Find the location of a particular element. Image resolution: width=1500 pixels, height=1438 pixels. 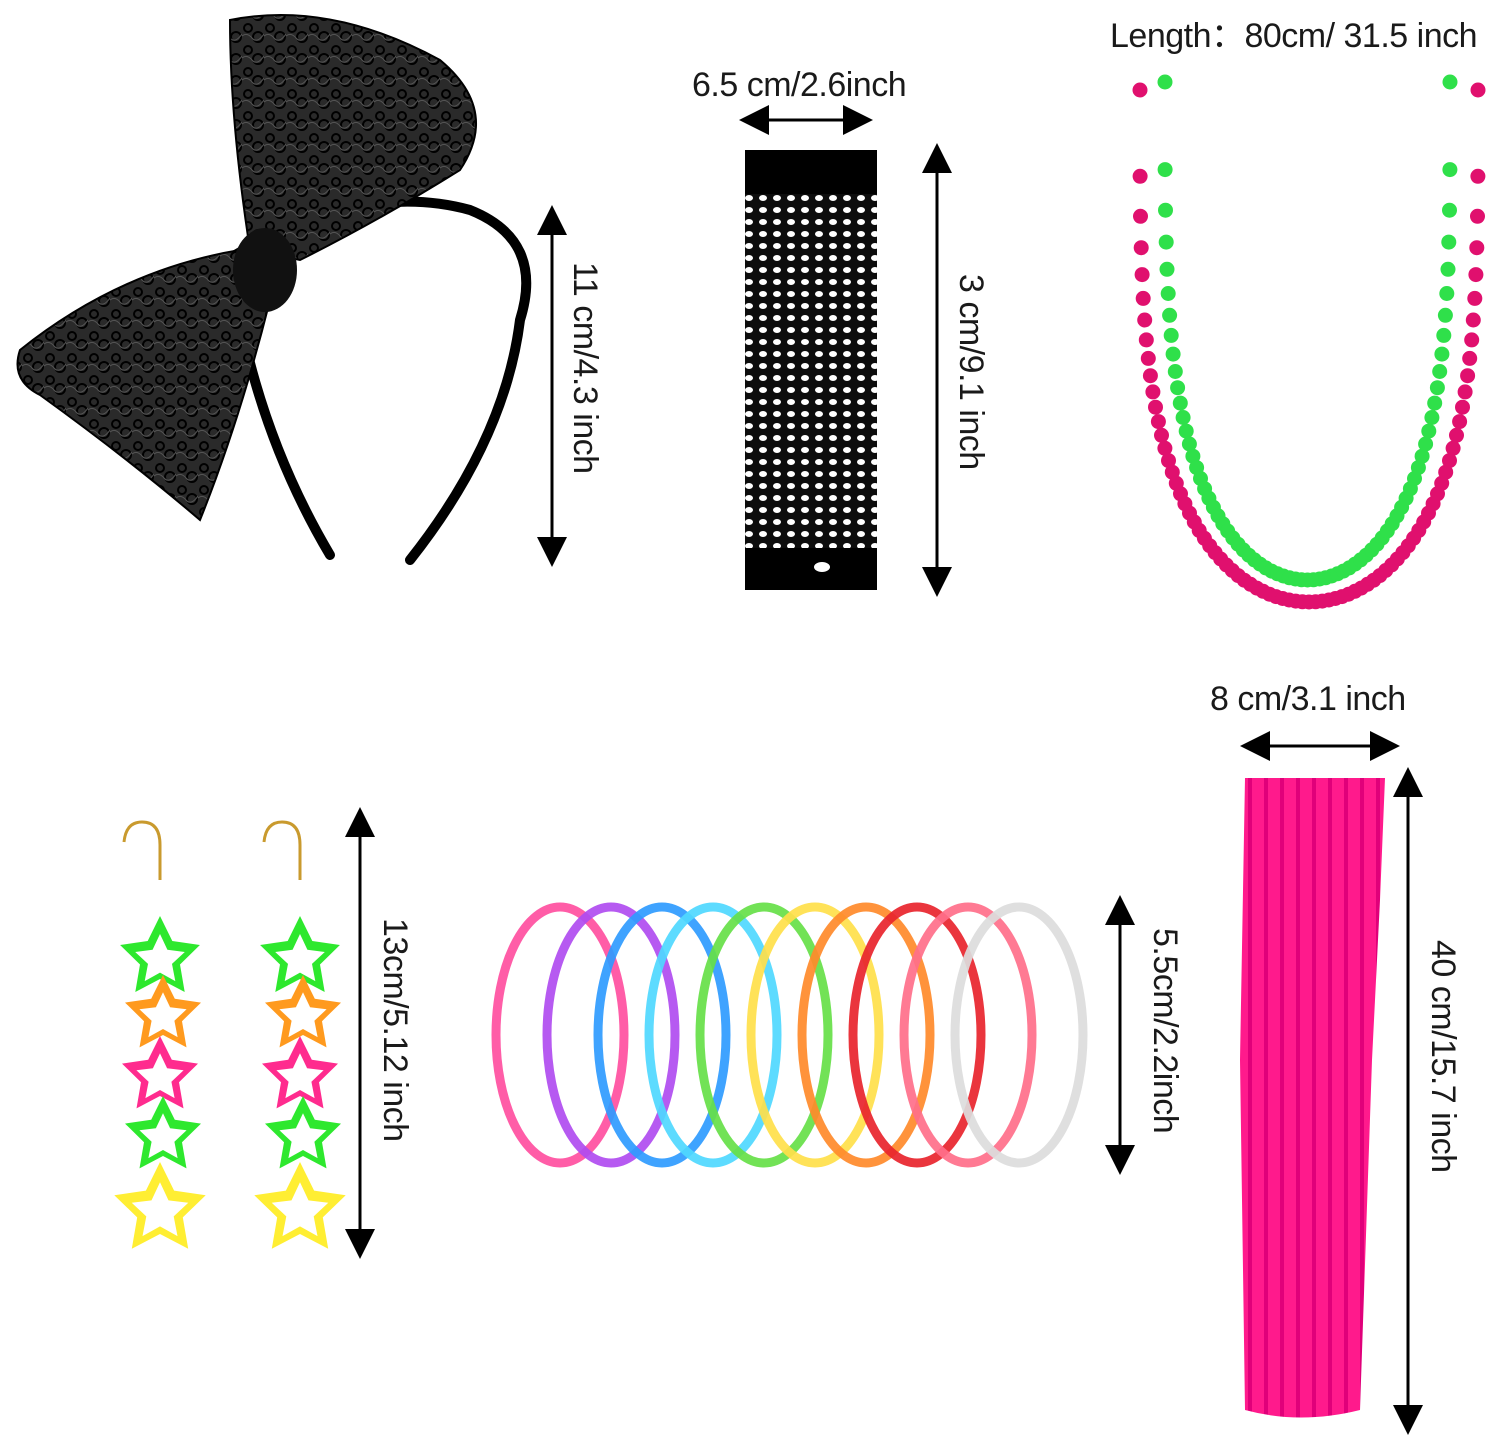

leg-warmer-width-label: 8 cm/3.1 inch is located at coordinates (1308, 699).